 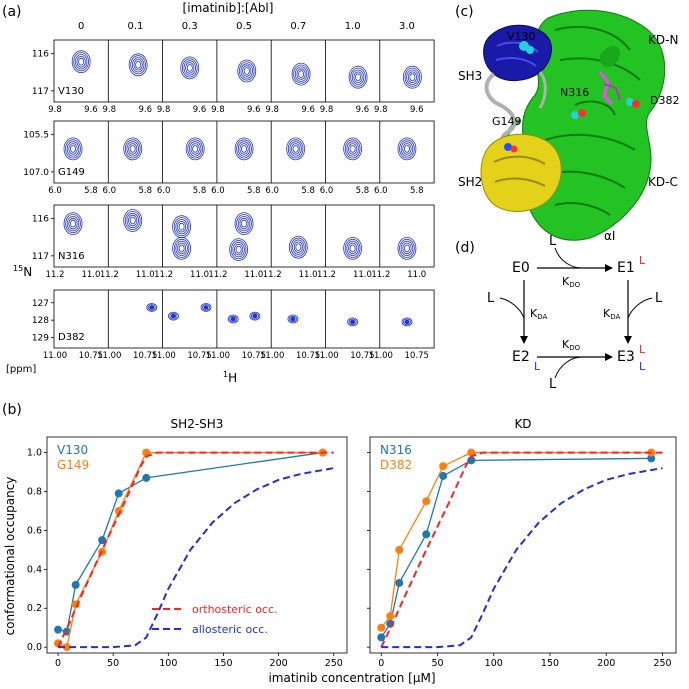 I want to click on e1-red-mark: L, so click(x=642, y=260).